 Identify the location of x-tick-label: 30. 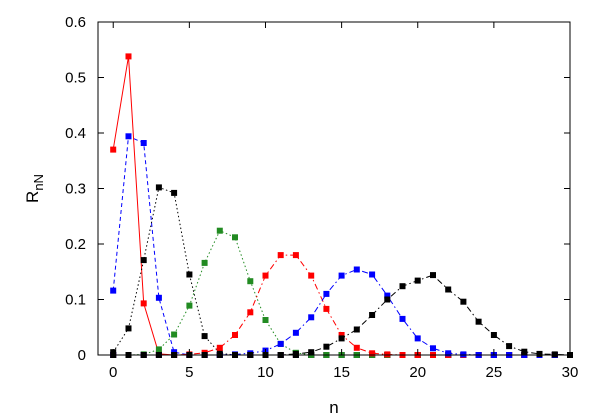
(570, 372).